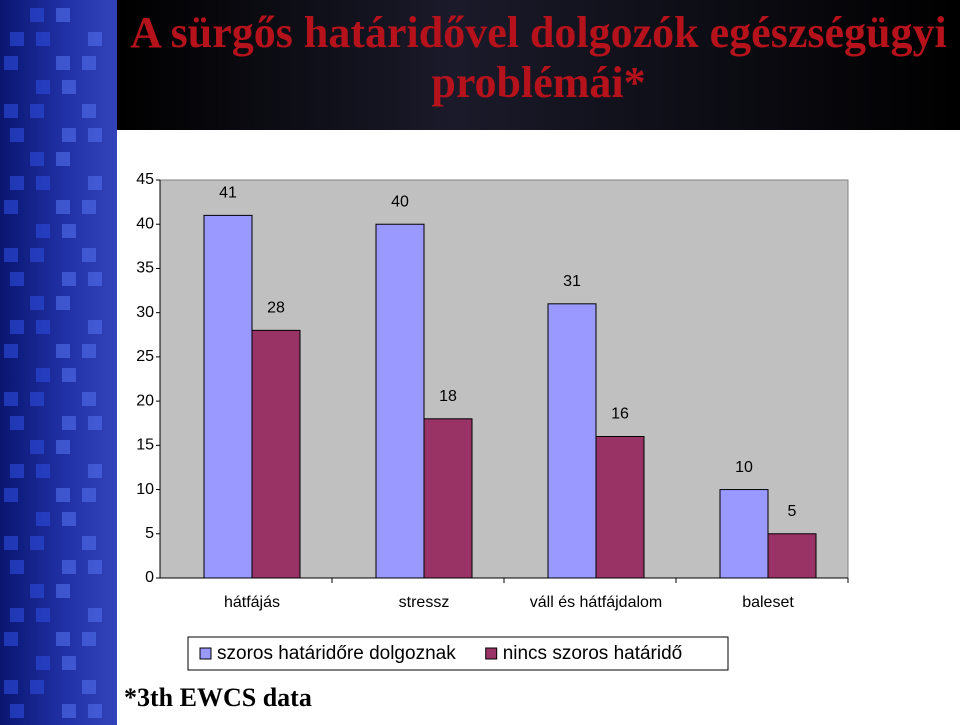 The height and width of the screenshot is (725, 960). Describe the element at coordinates (145, 268) in the screenshot. I see `y-tick-label: 35` at that location.